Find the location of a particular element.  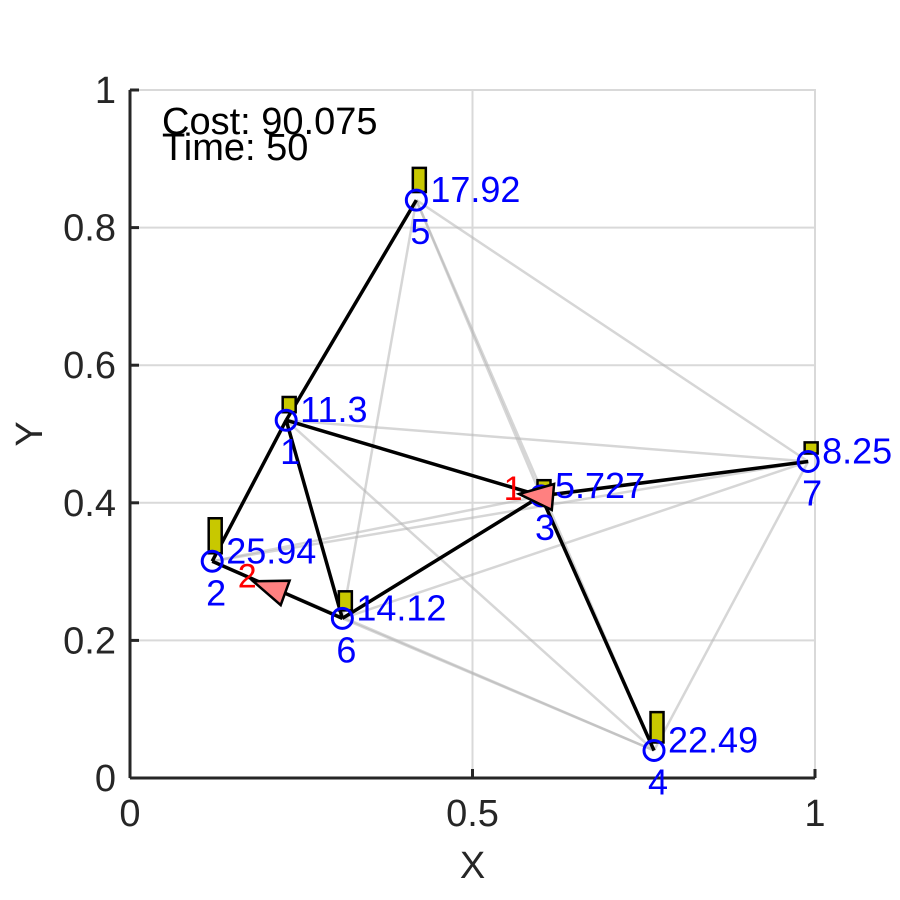

y-tick-label: 0.2 is located at coordinates (89, 641).